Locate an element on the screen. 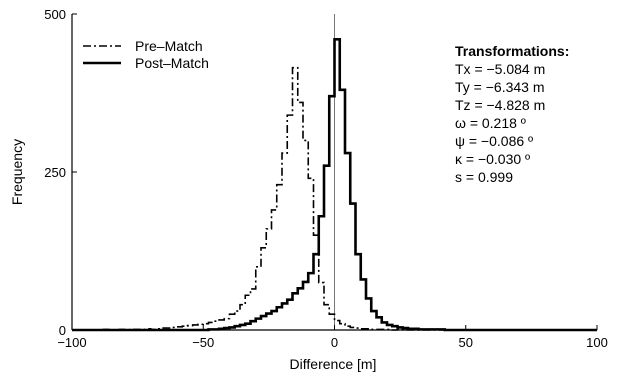 The height and width of the screenshot is (376, 621). legend-label-pre-match: Pre–Match is located at coordinates (169, 46).